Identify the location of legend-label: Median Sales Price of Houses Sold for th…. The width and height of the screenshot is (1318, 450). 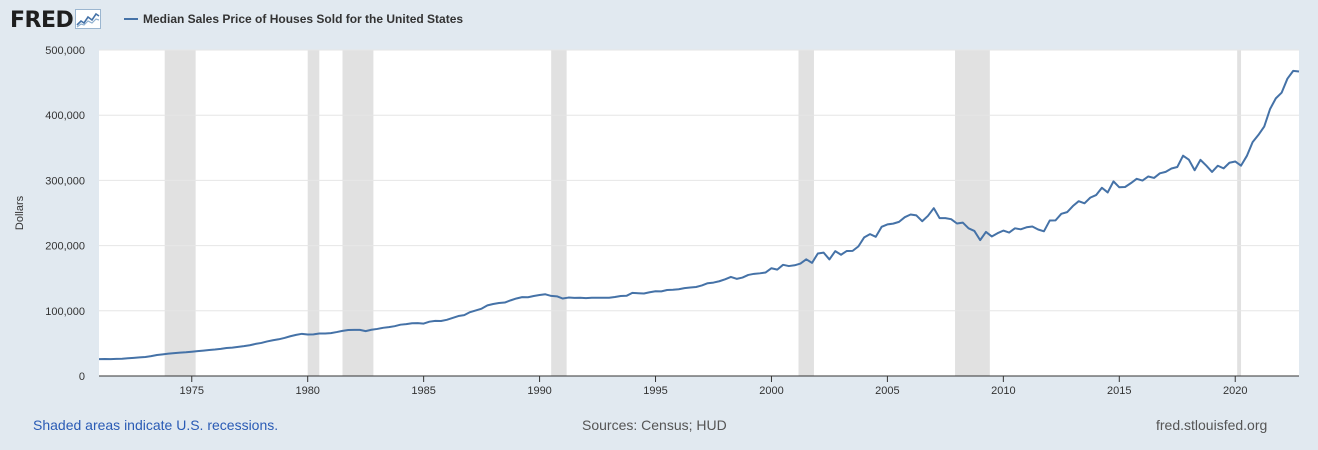
(303, 19).